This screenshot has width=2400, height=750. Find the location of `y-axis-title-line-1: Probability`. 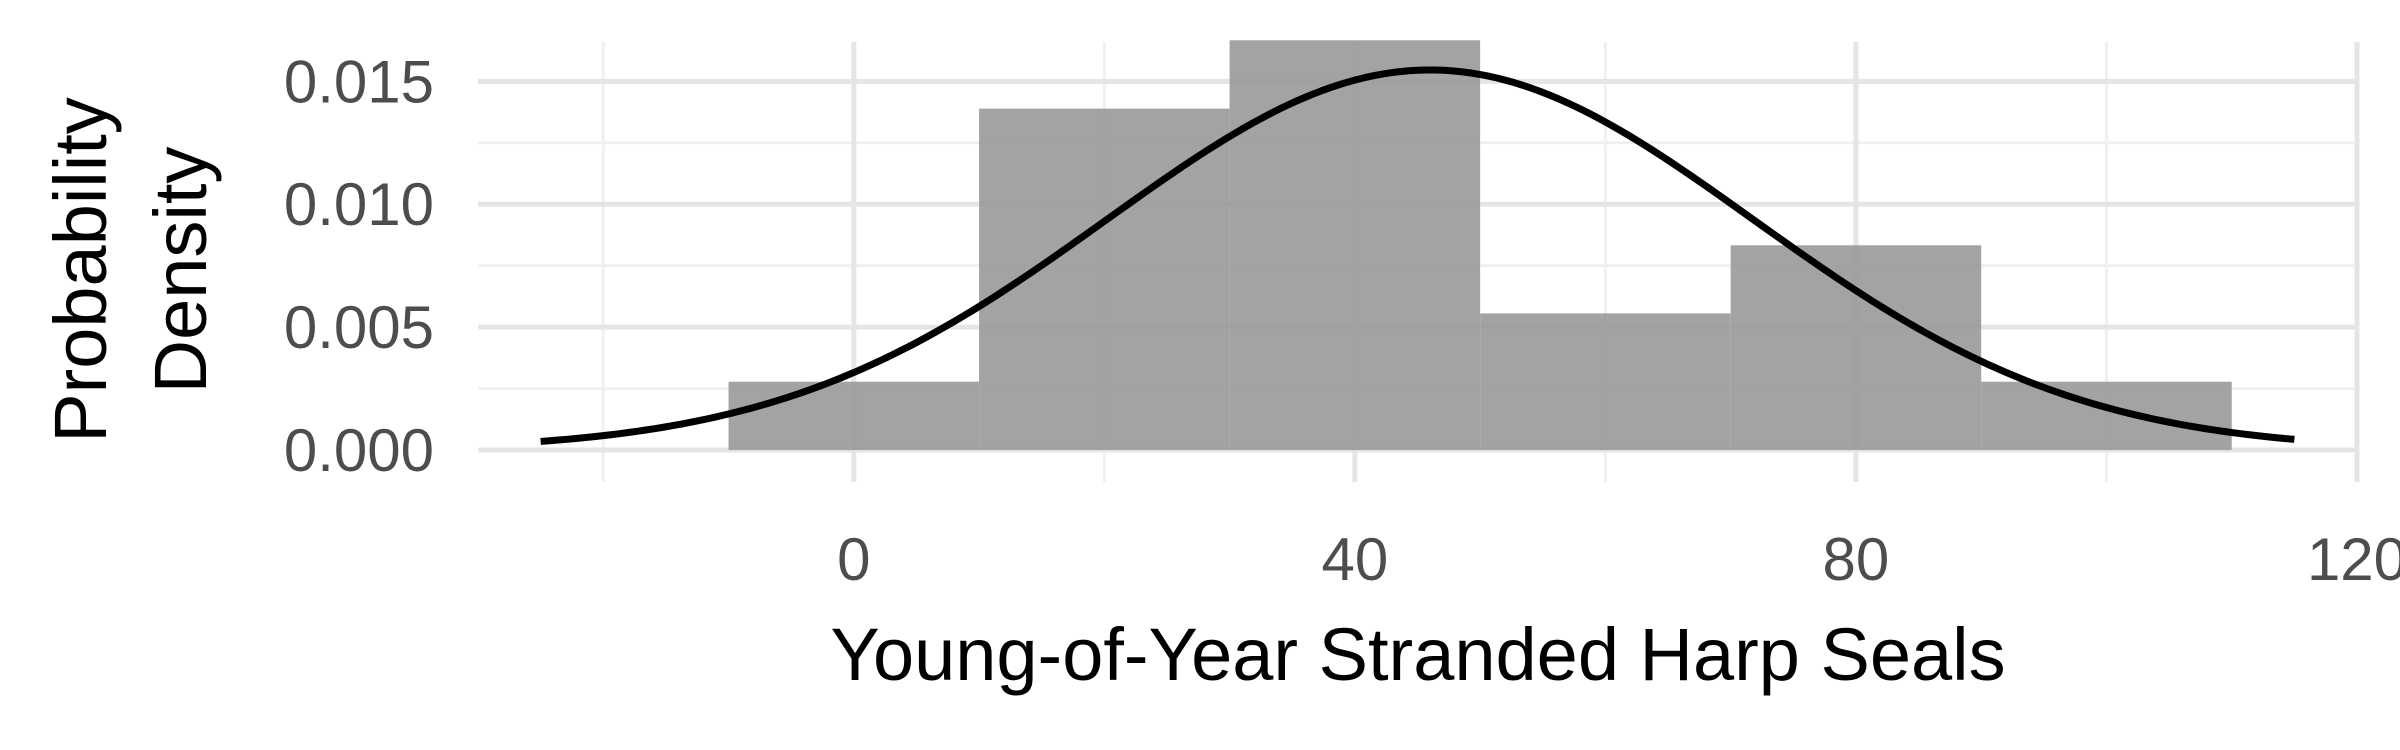

y-axis-title-line-1: Probability is located at coordinates (80, 270).